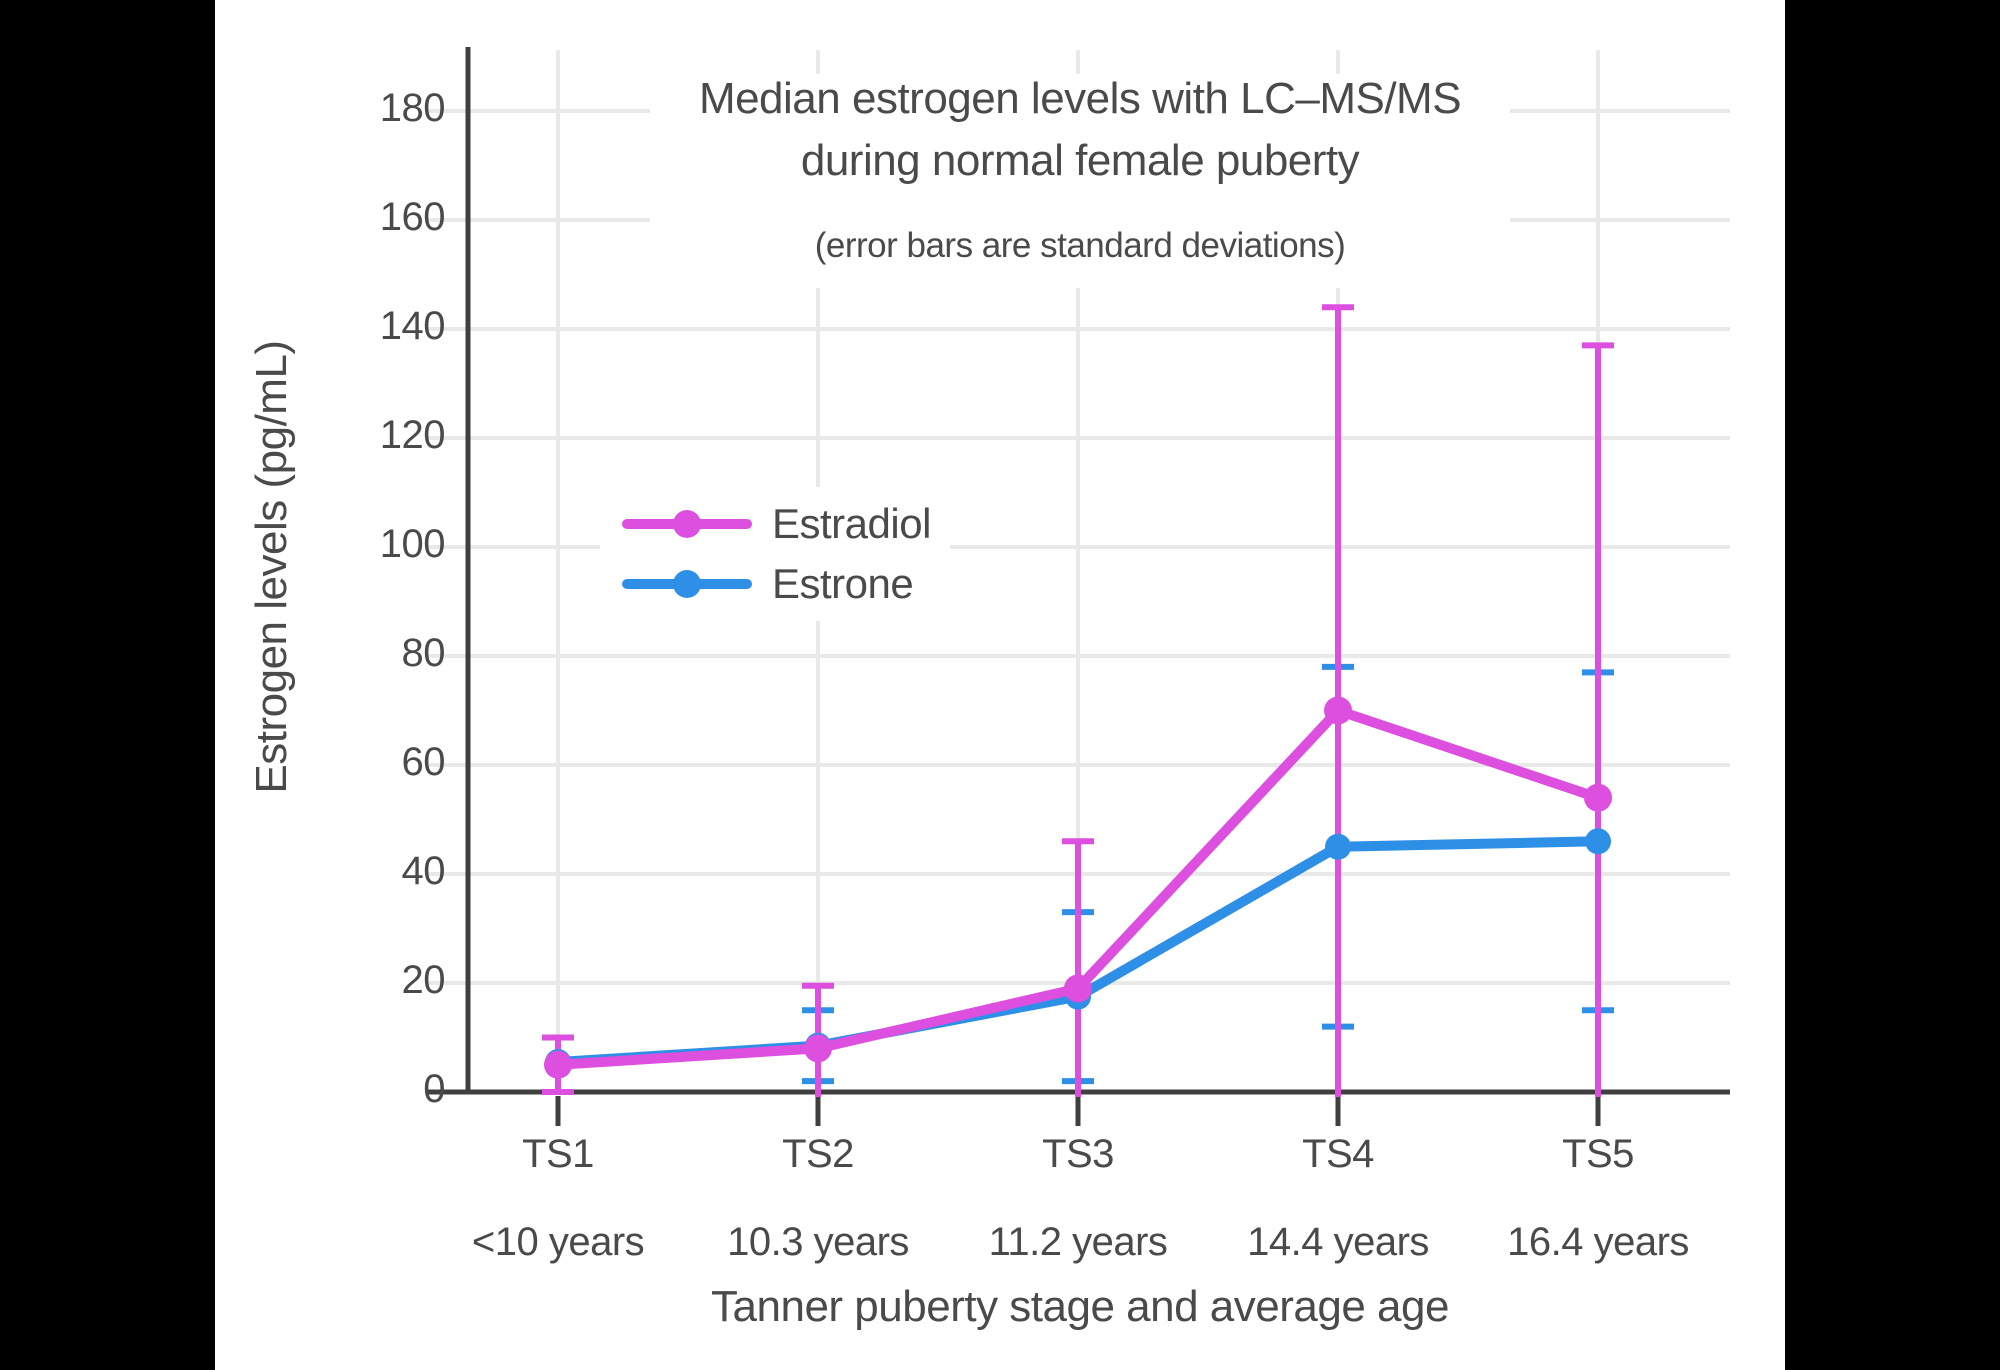 Image resolution: width=2000 pixels, height=1370 pixels. Describe the element at coordinates (434, 1089) in the screenshot. I see `y-tick-label: 0` at that location.